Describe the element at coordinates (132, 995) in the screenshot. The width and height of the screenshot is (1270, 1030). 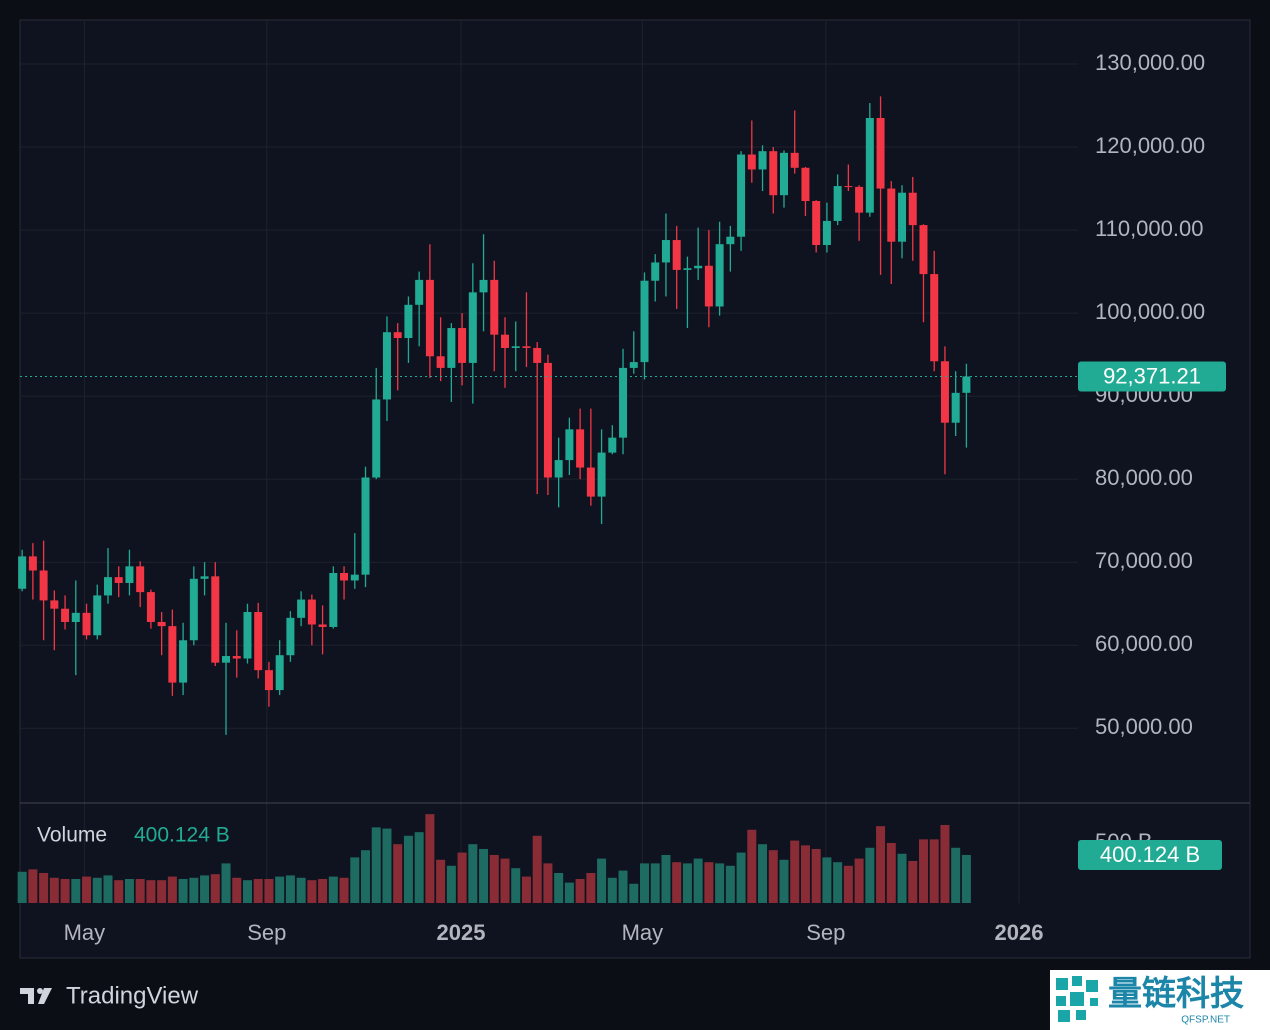
I see `brand: TradingView` at that location.